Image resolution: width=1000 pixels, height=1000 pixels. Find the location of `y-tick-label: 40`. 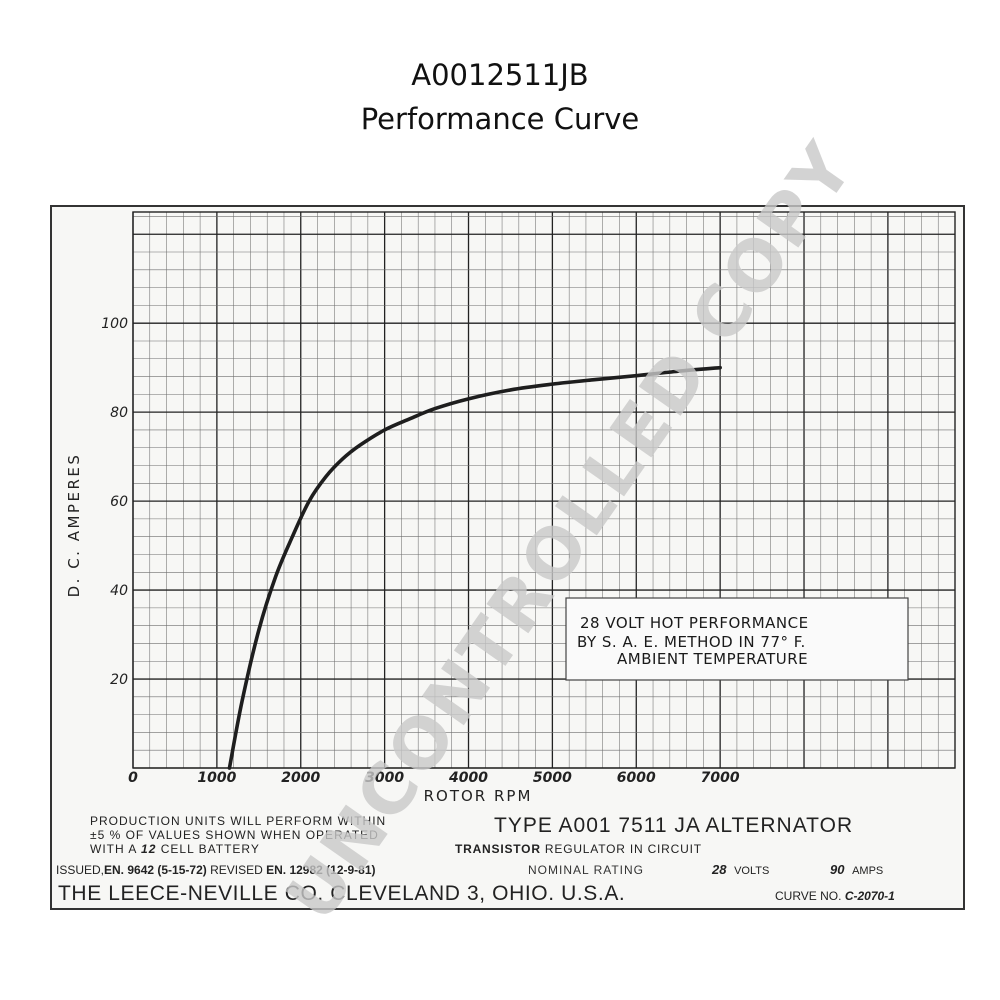

y-tick-label: 40 is located at coordinates (119, 591).